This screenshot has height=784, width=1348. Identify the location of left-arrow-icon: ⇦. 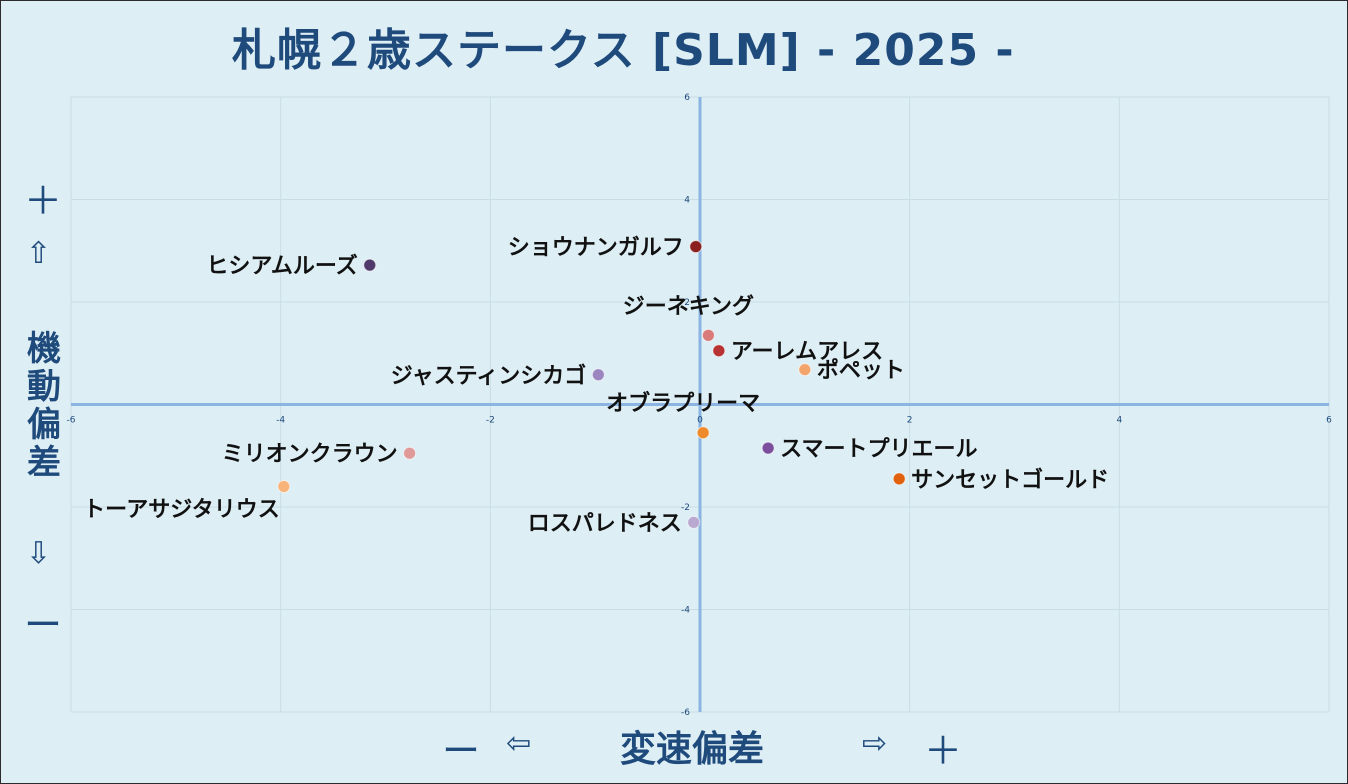
(519, 743).